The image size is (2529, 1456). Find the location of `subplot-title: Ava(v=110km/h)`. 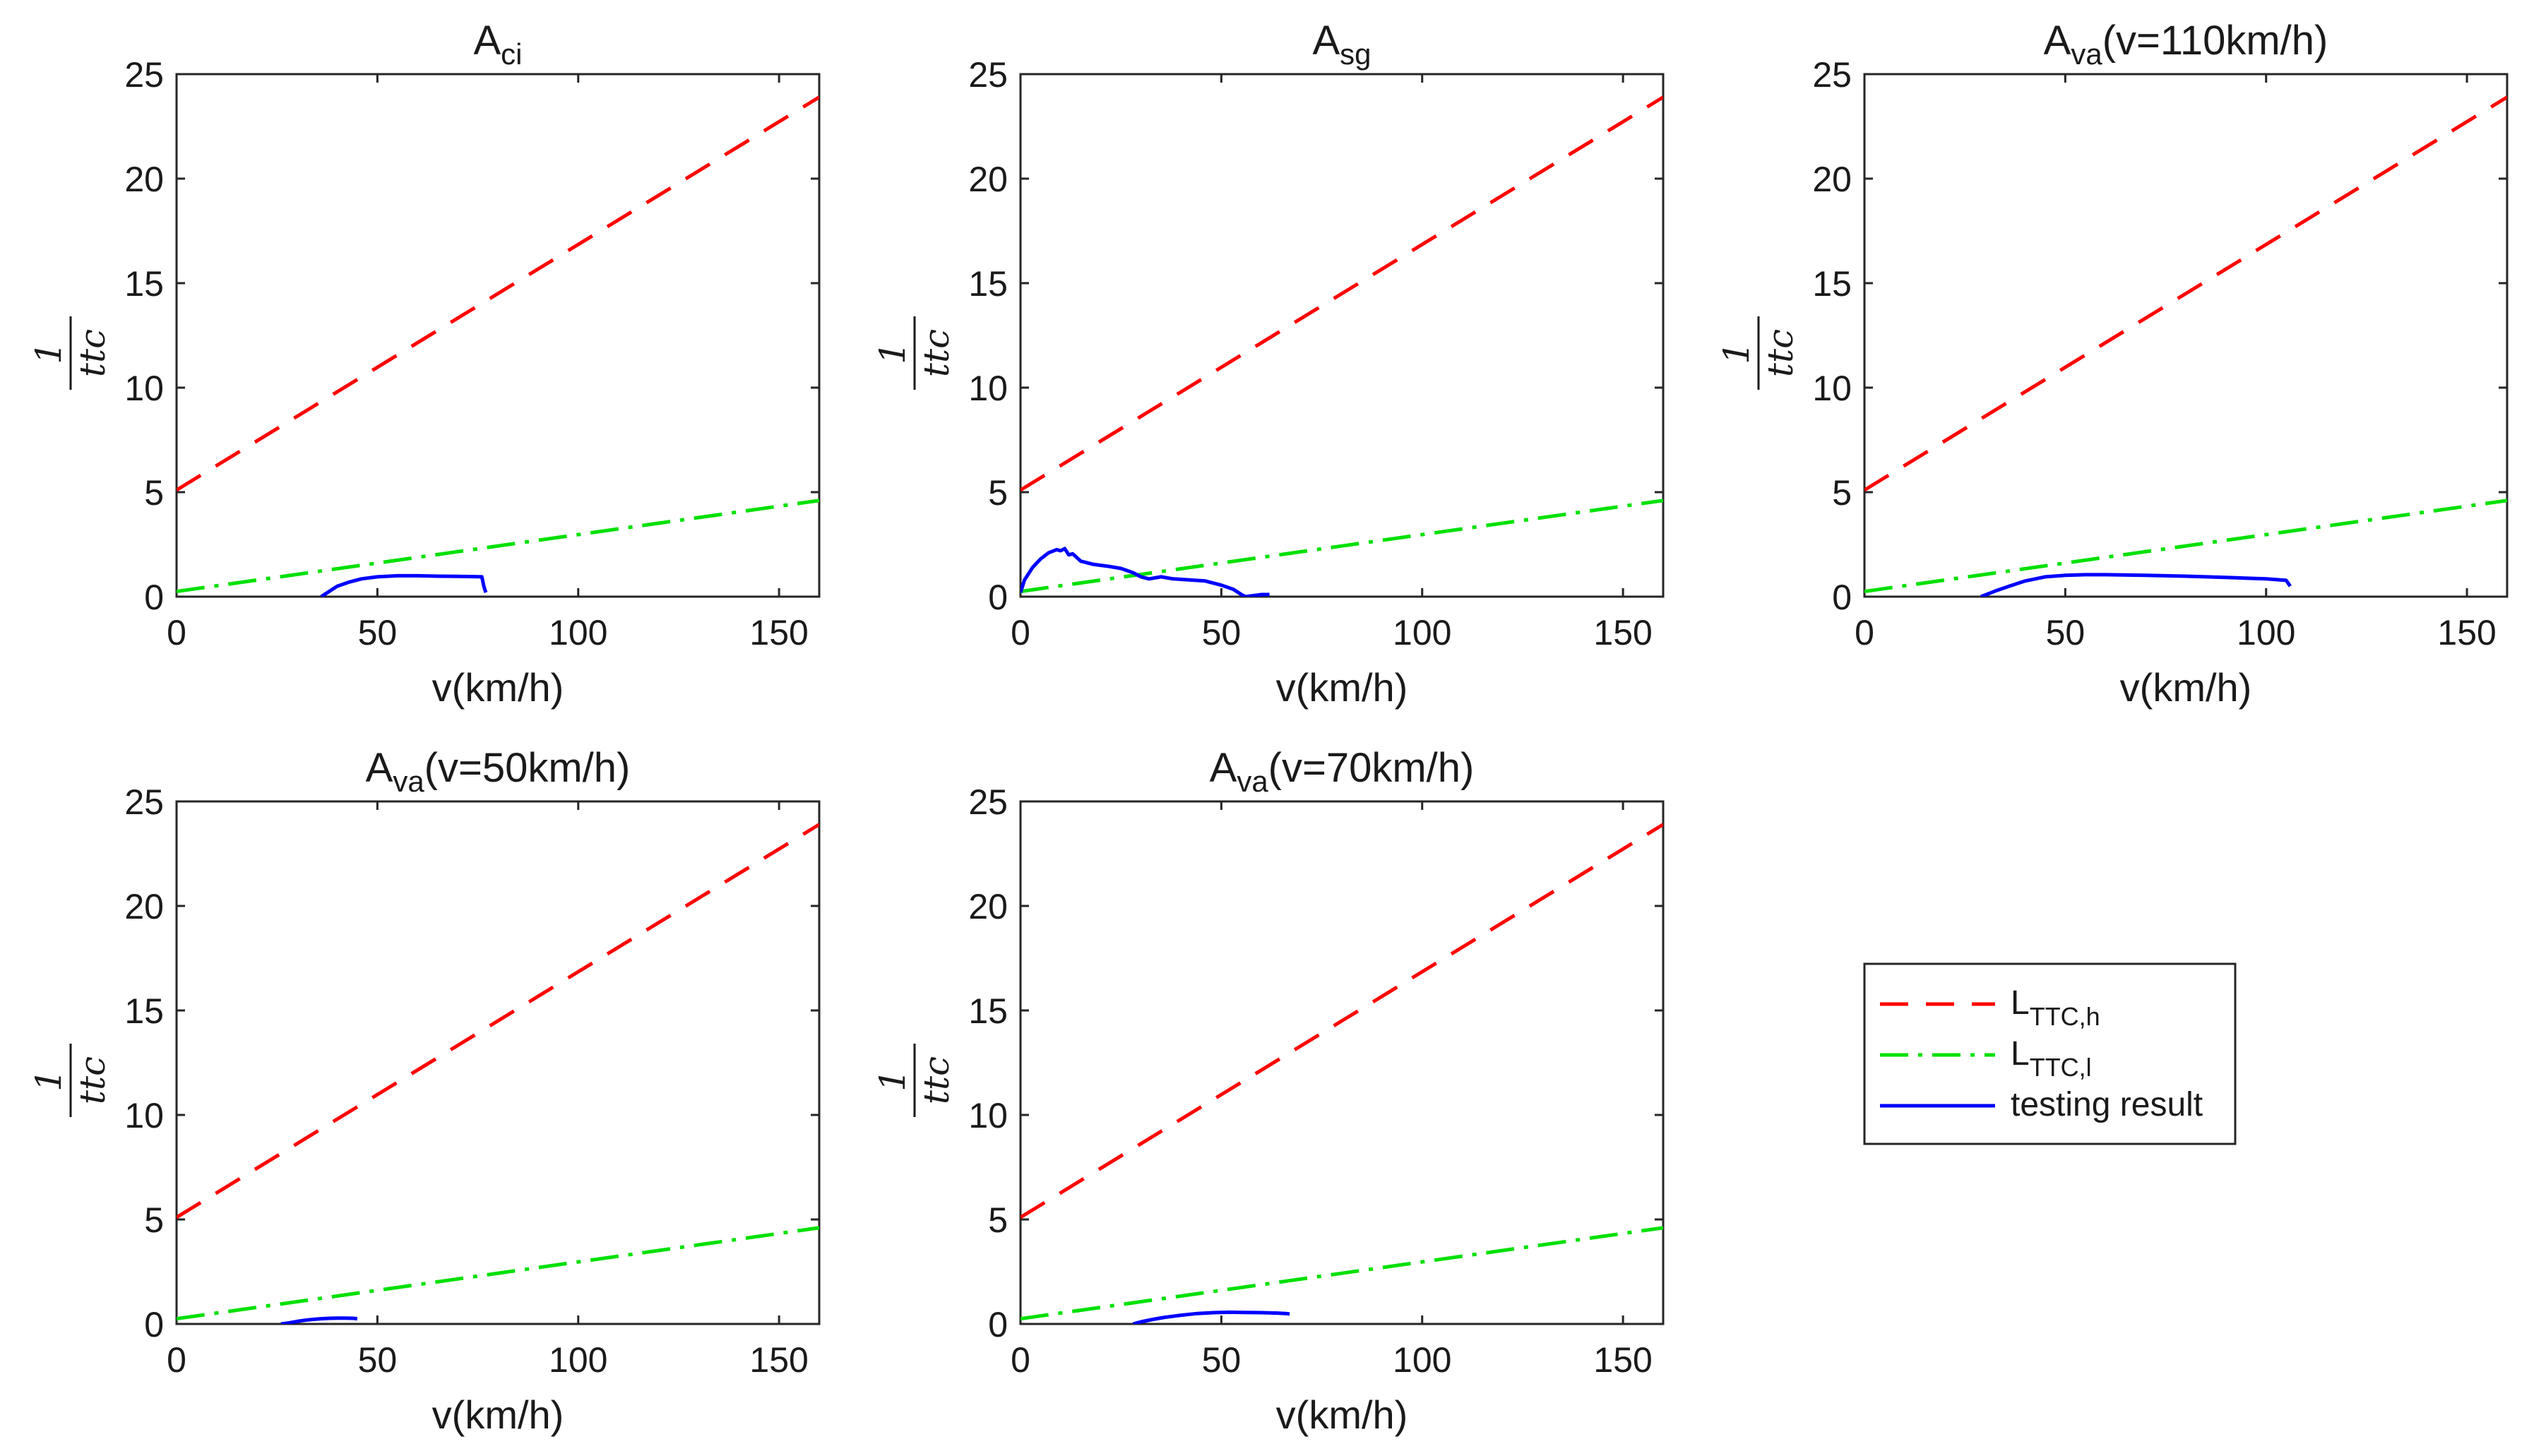

subplot-title: Ava(v=110km/h) is located at coordinates (2186, 44).